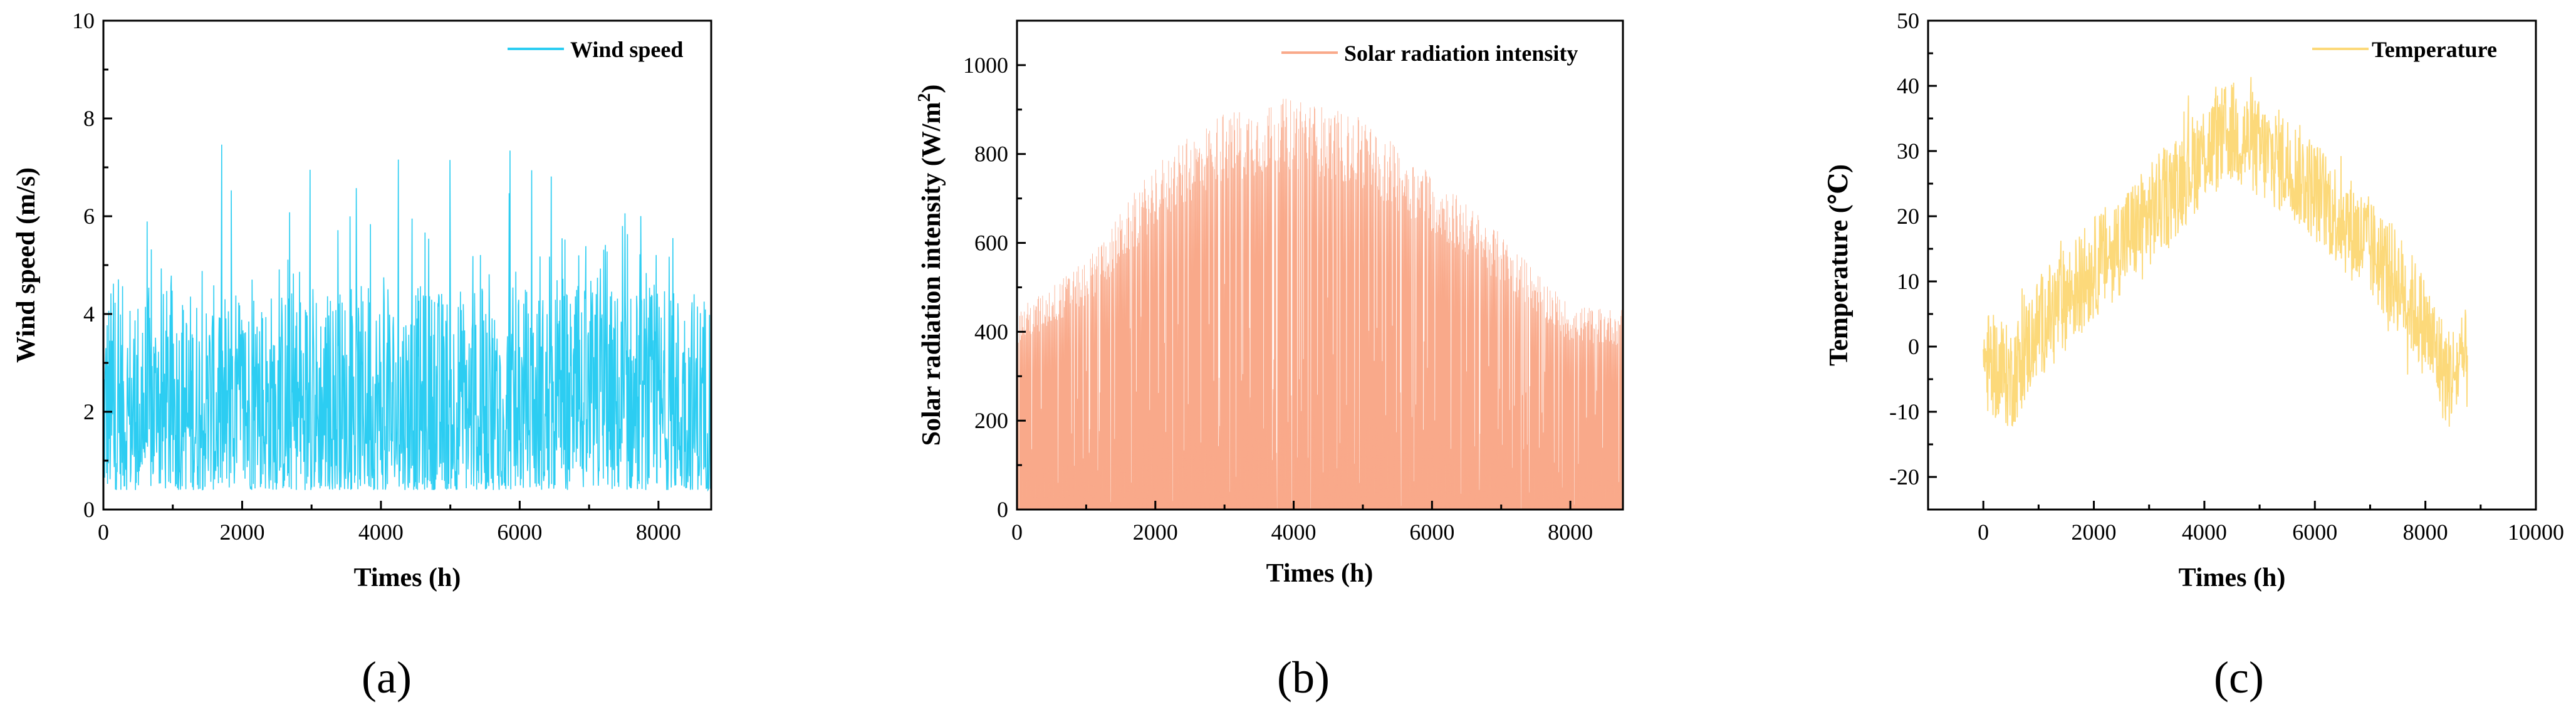 Image resolution: width=2576 pixels, height=717 pixels. I want to click on y-axis-title: Wind speed (m/s), so click(26, 265).